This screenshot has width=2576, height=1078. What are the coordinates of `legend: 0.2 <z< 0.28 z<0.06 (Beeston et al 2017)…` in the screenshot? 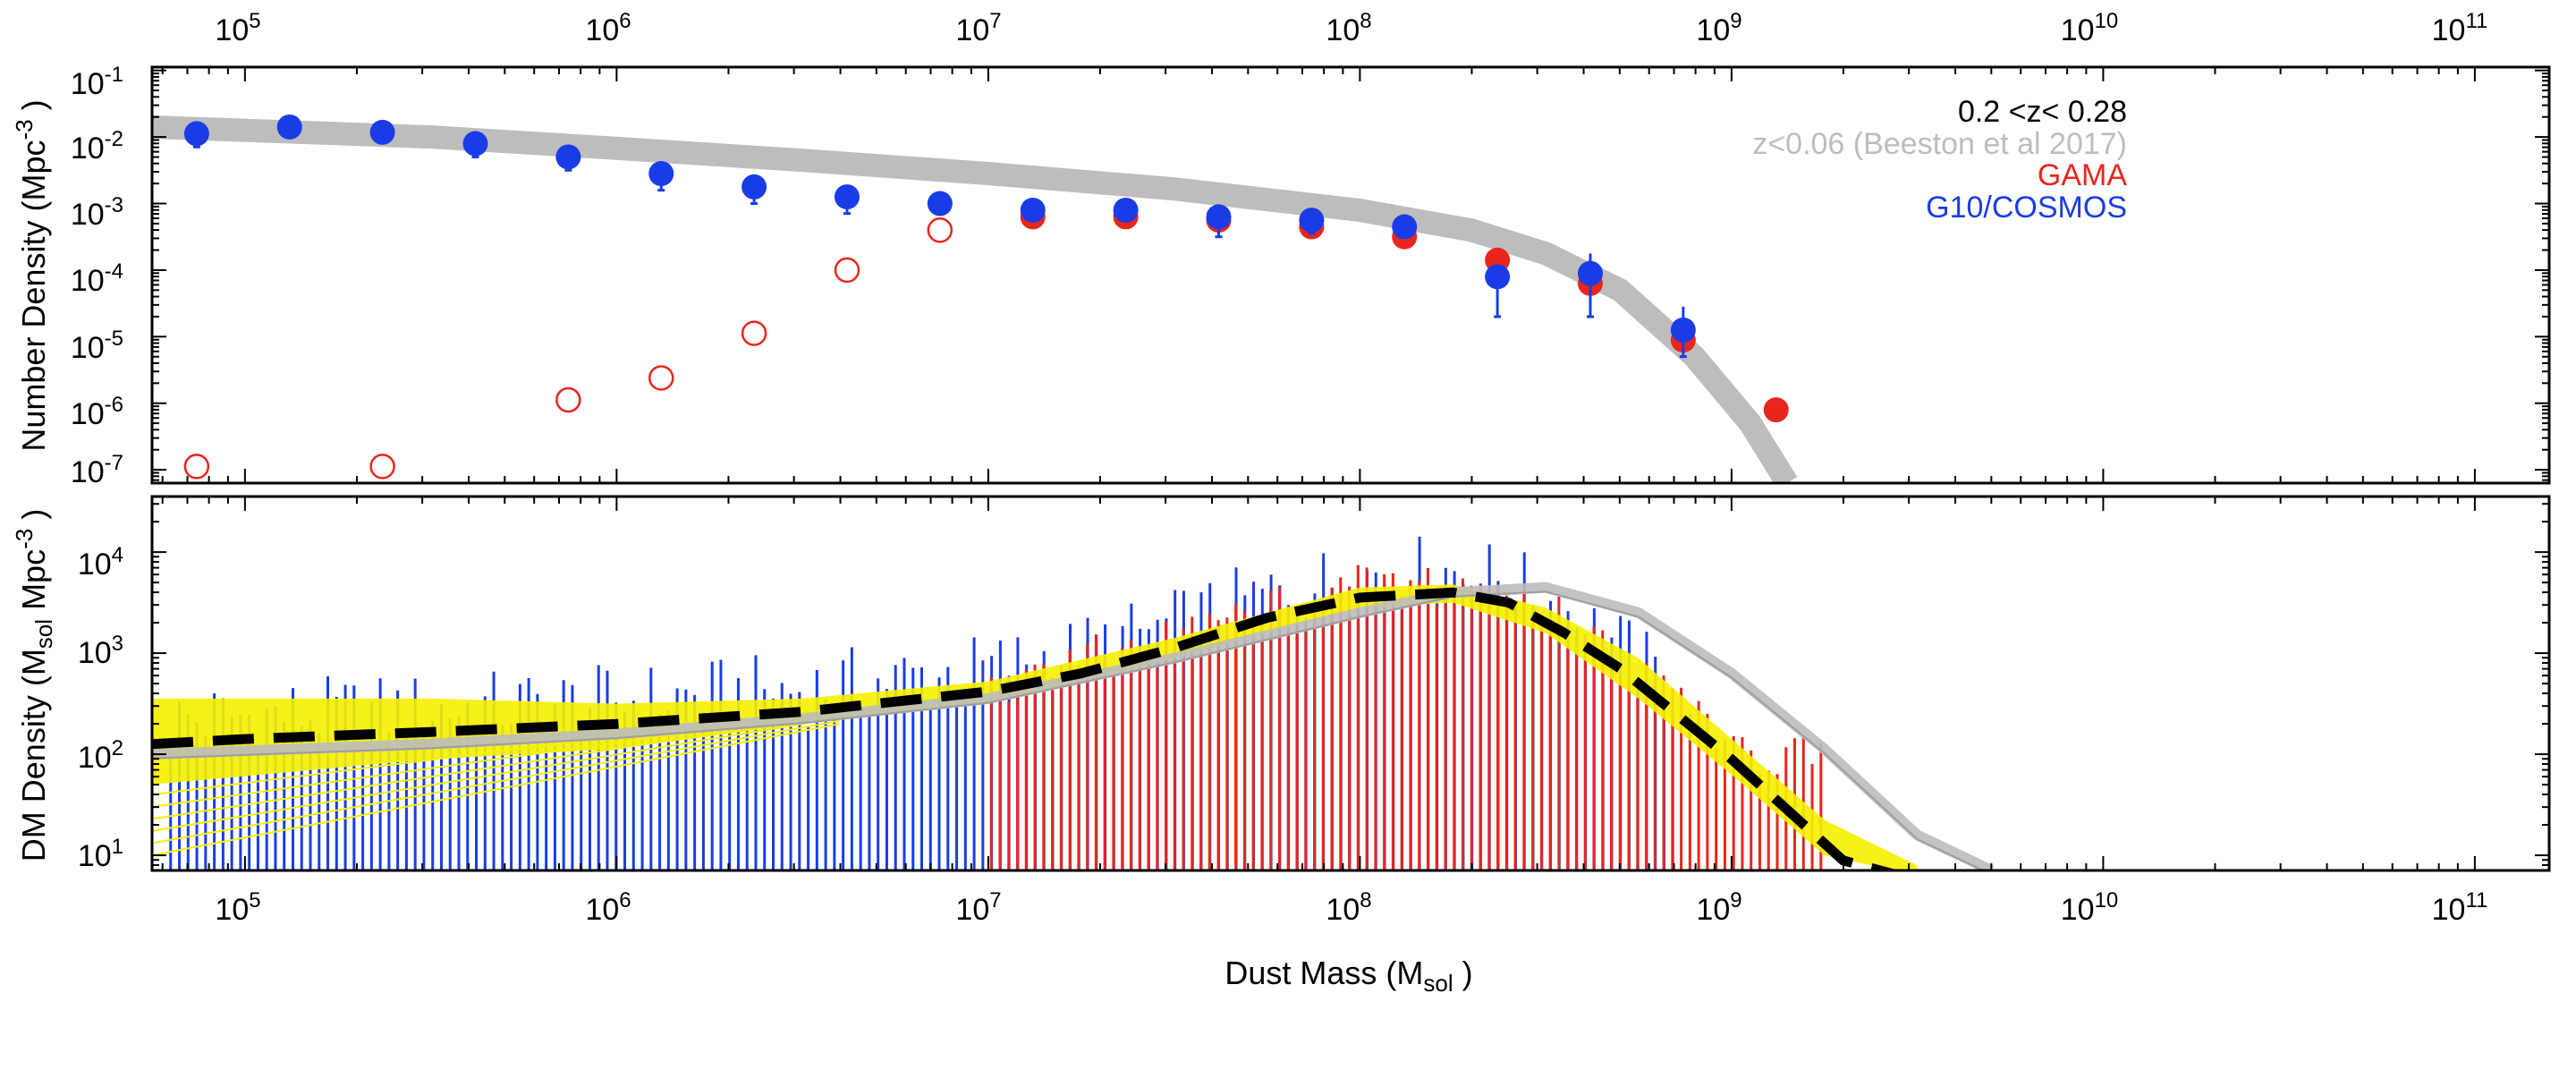 It's located at (1939, 160).